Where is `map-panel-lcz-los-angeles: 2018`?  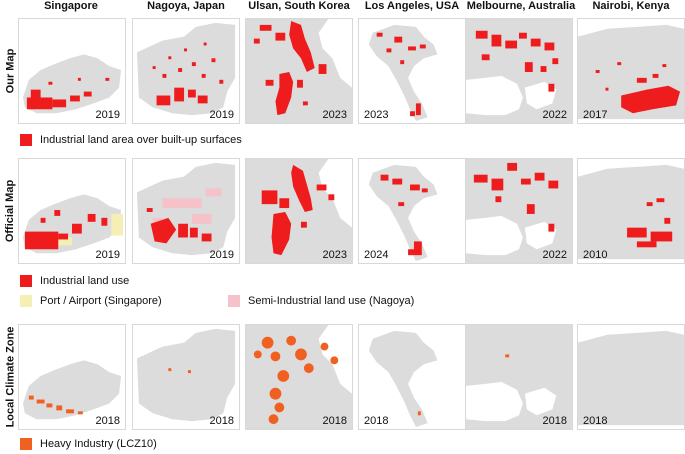 map-panel-lcz-los-angeles: 2018 is located at coordinates (412, 377).